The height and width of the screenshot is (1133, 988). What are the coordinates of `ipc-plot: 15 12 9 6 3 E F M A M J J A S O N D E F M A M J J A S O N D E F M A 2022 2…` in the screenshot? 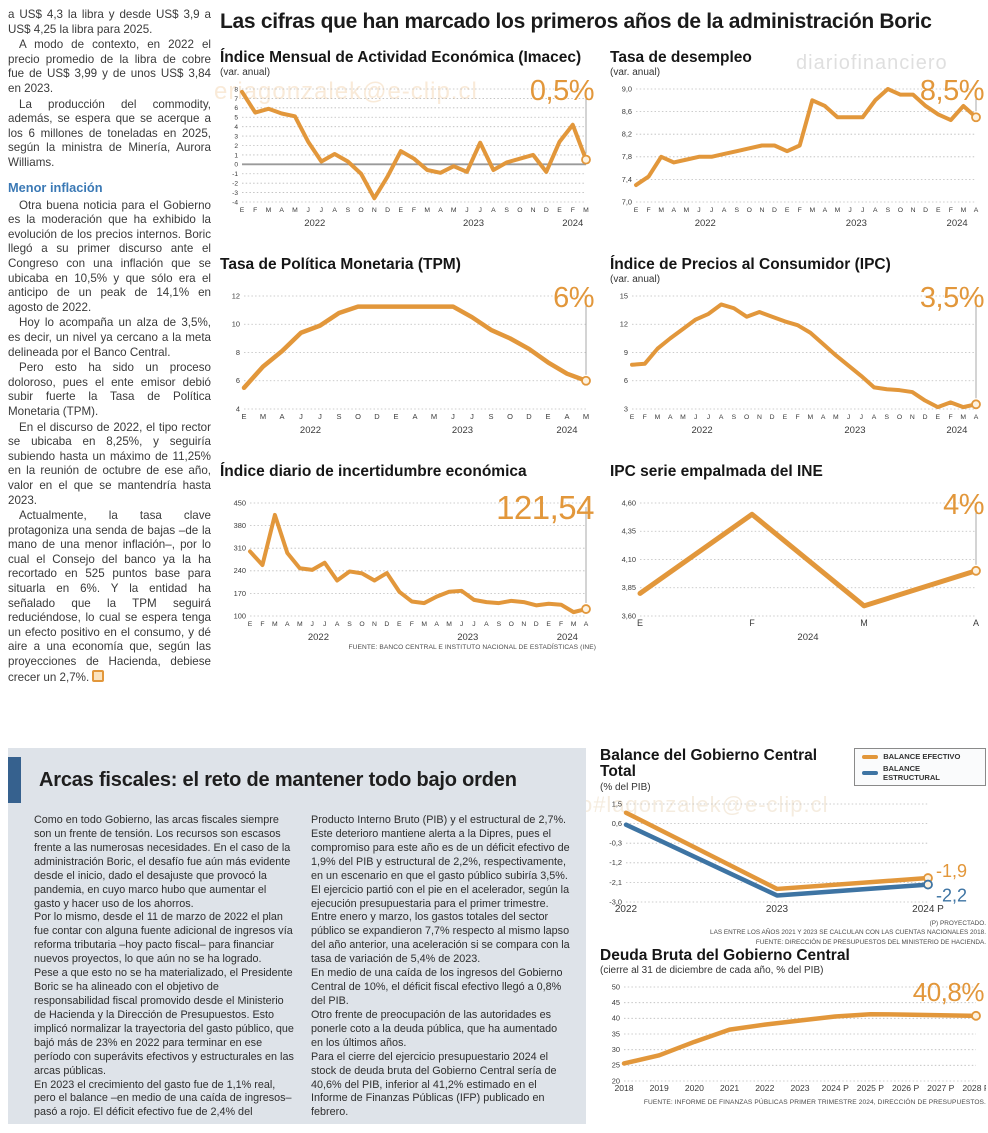 It's located at (798, 362).